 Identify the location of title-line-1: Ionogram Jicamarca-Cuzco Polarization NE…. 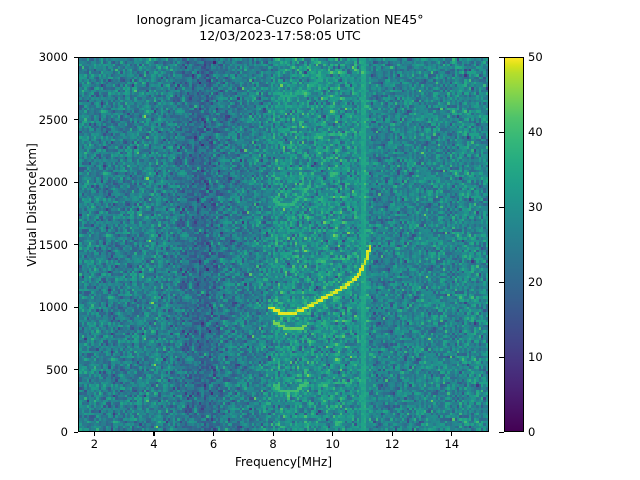
(280, 19).